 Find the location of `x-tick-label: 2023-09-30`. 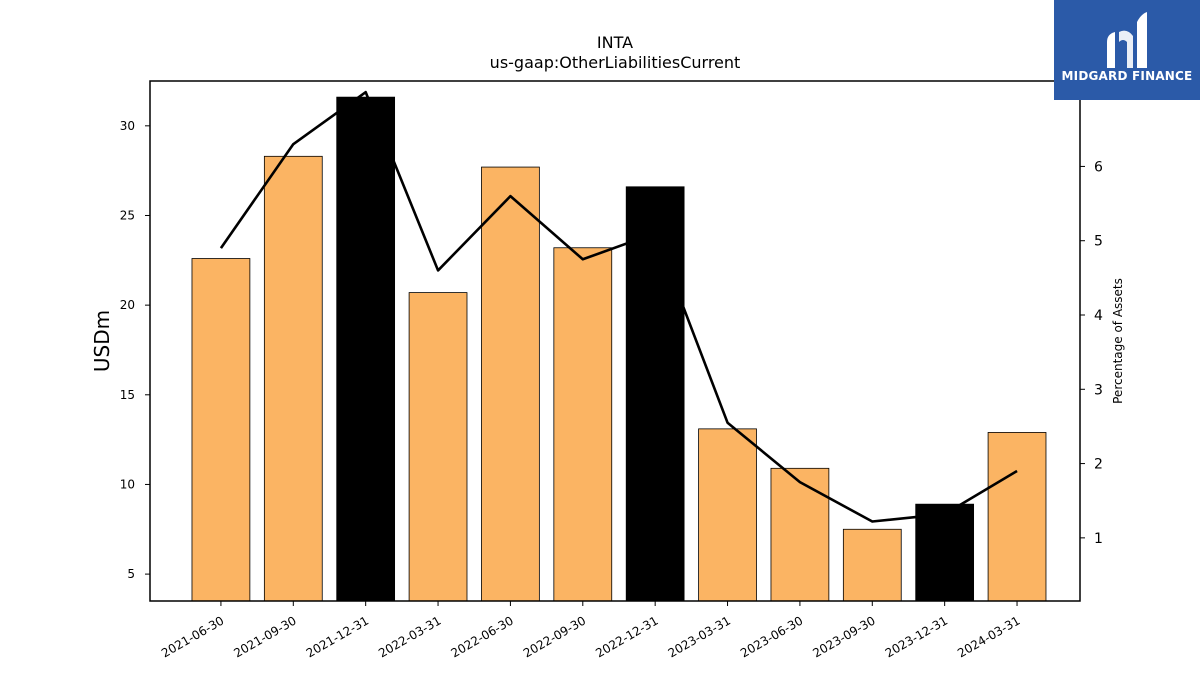

x-tick-label: 2023-09-30 is located at coordinates (843, 636).